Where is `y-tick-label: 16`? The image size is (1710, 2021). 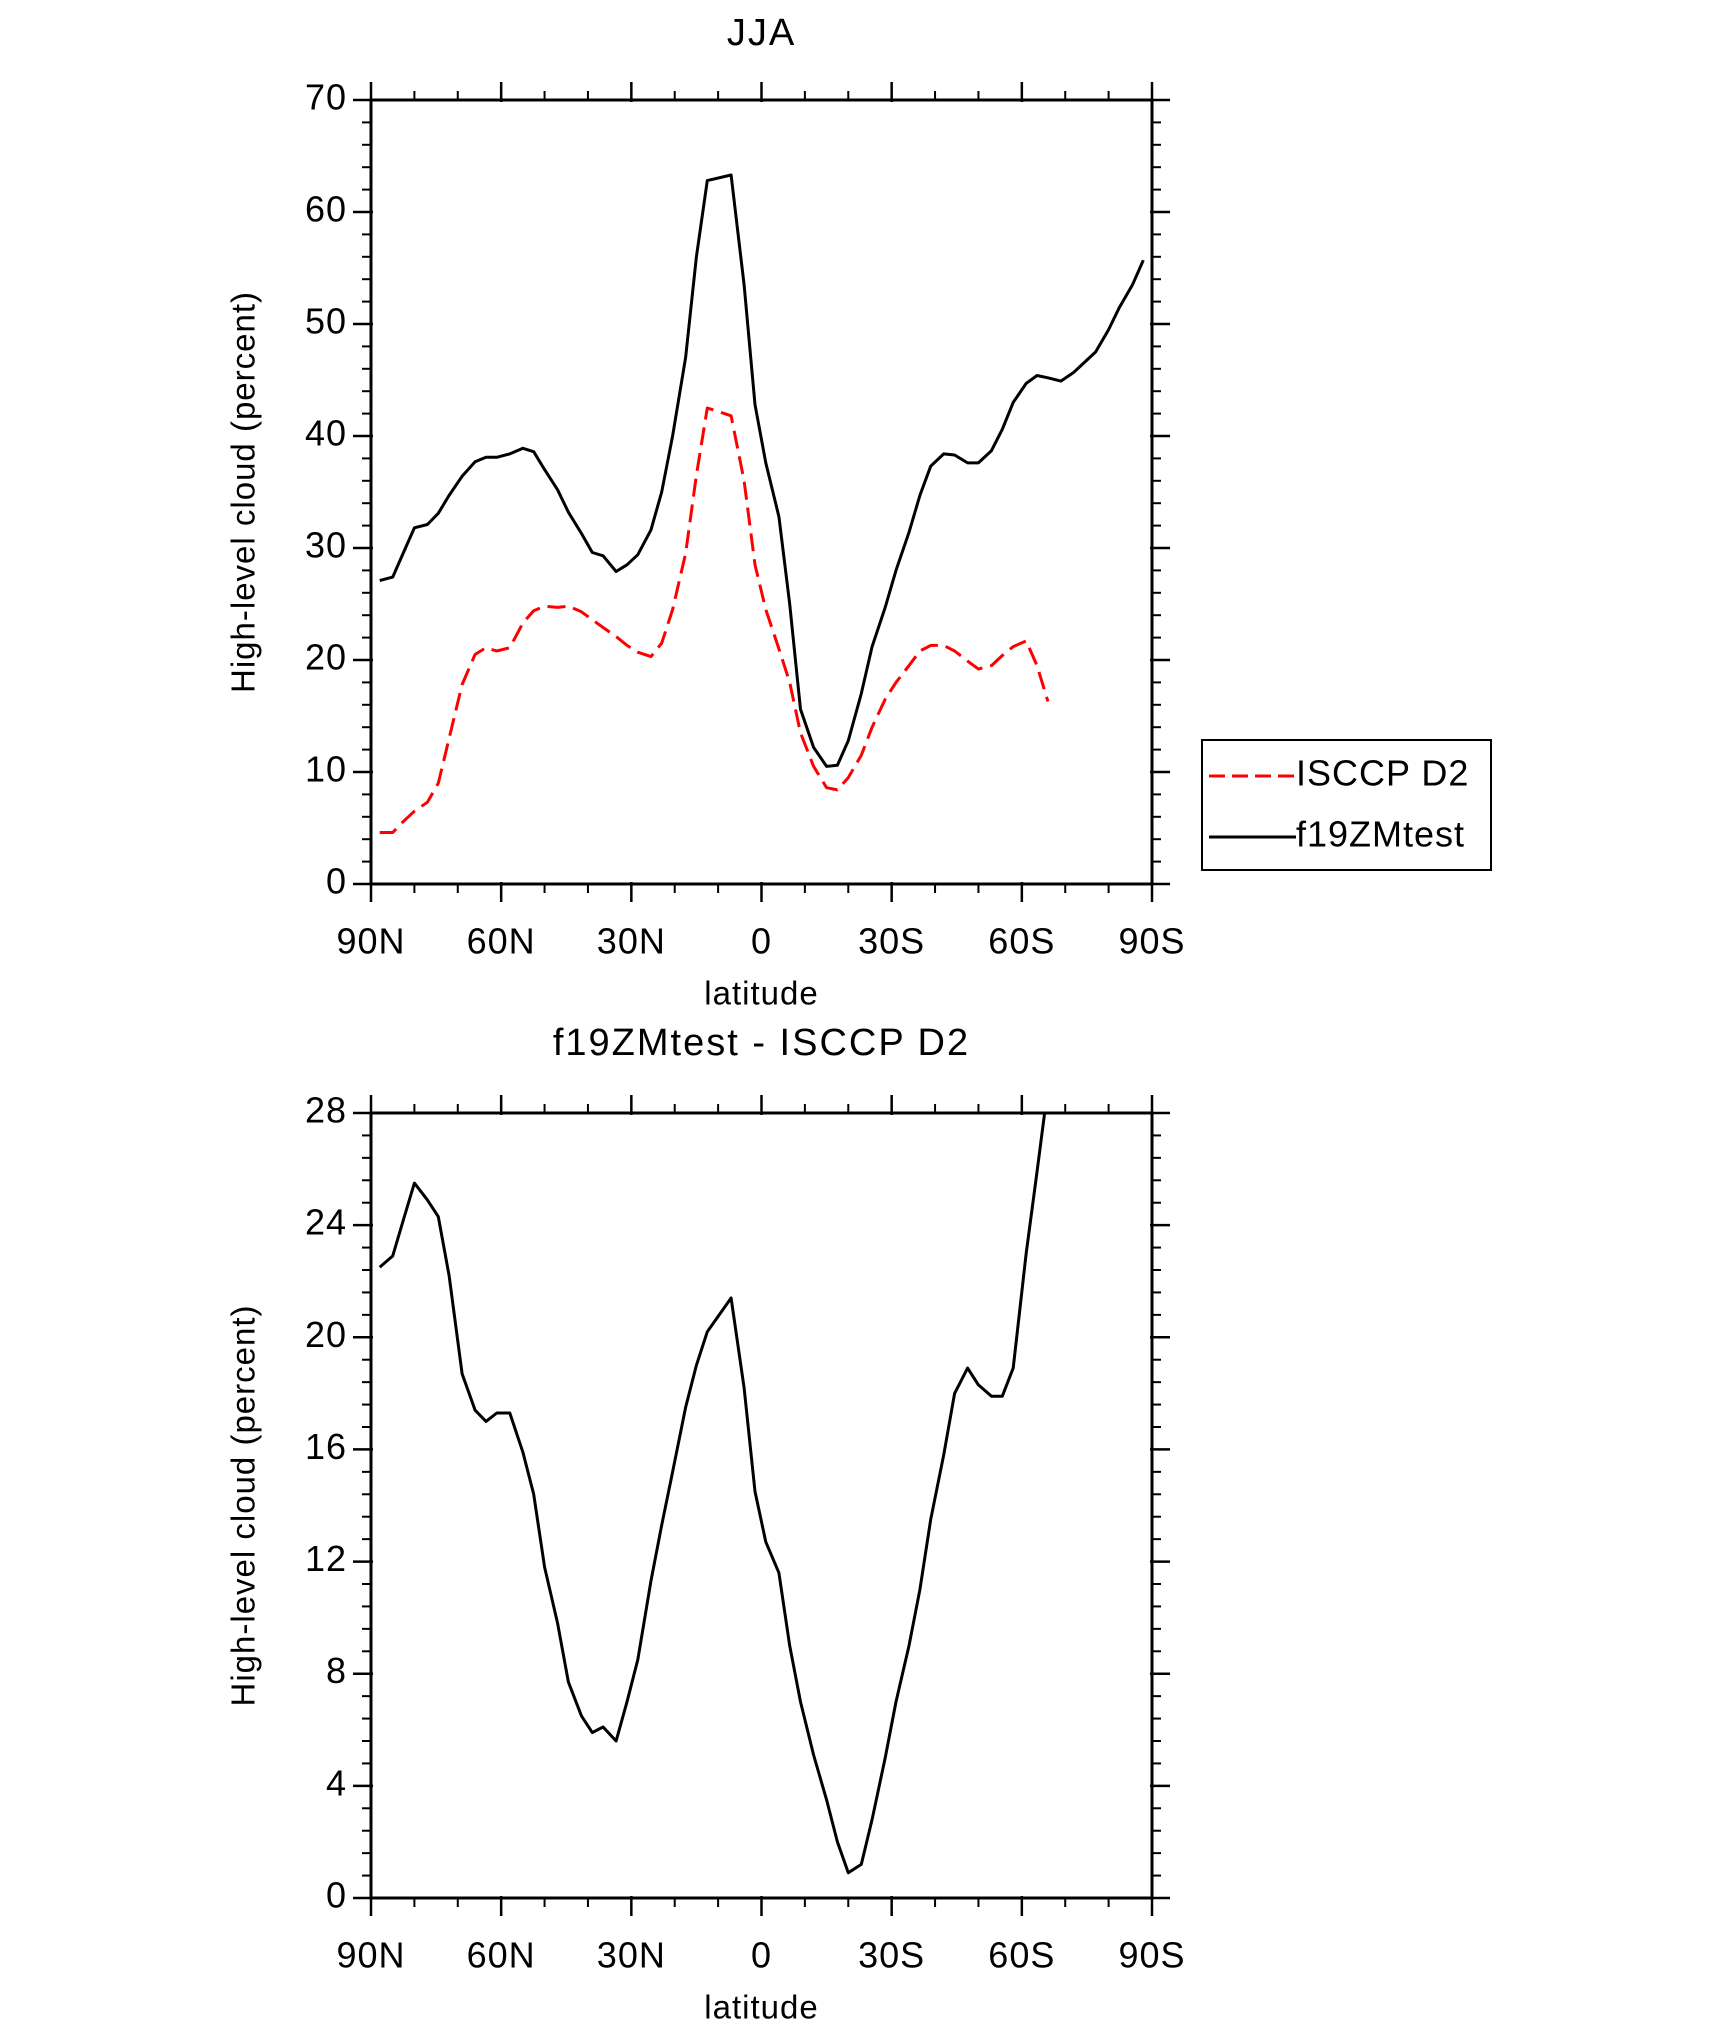 y-tick-label: 16 is located at coordinates (326, 1446).